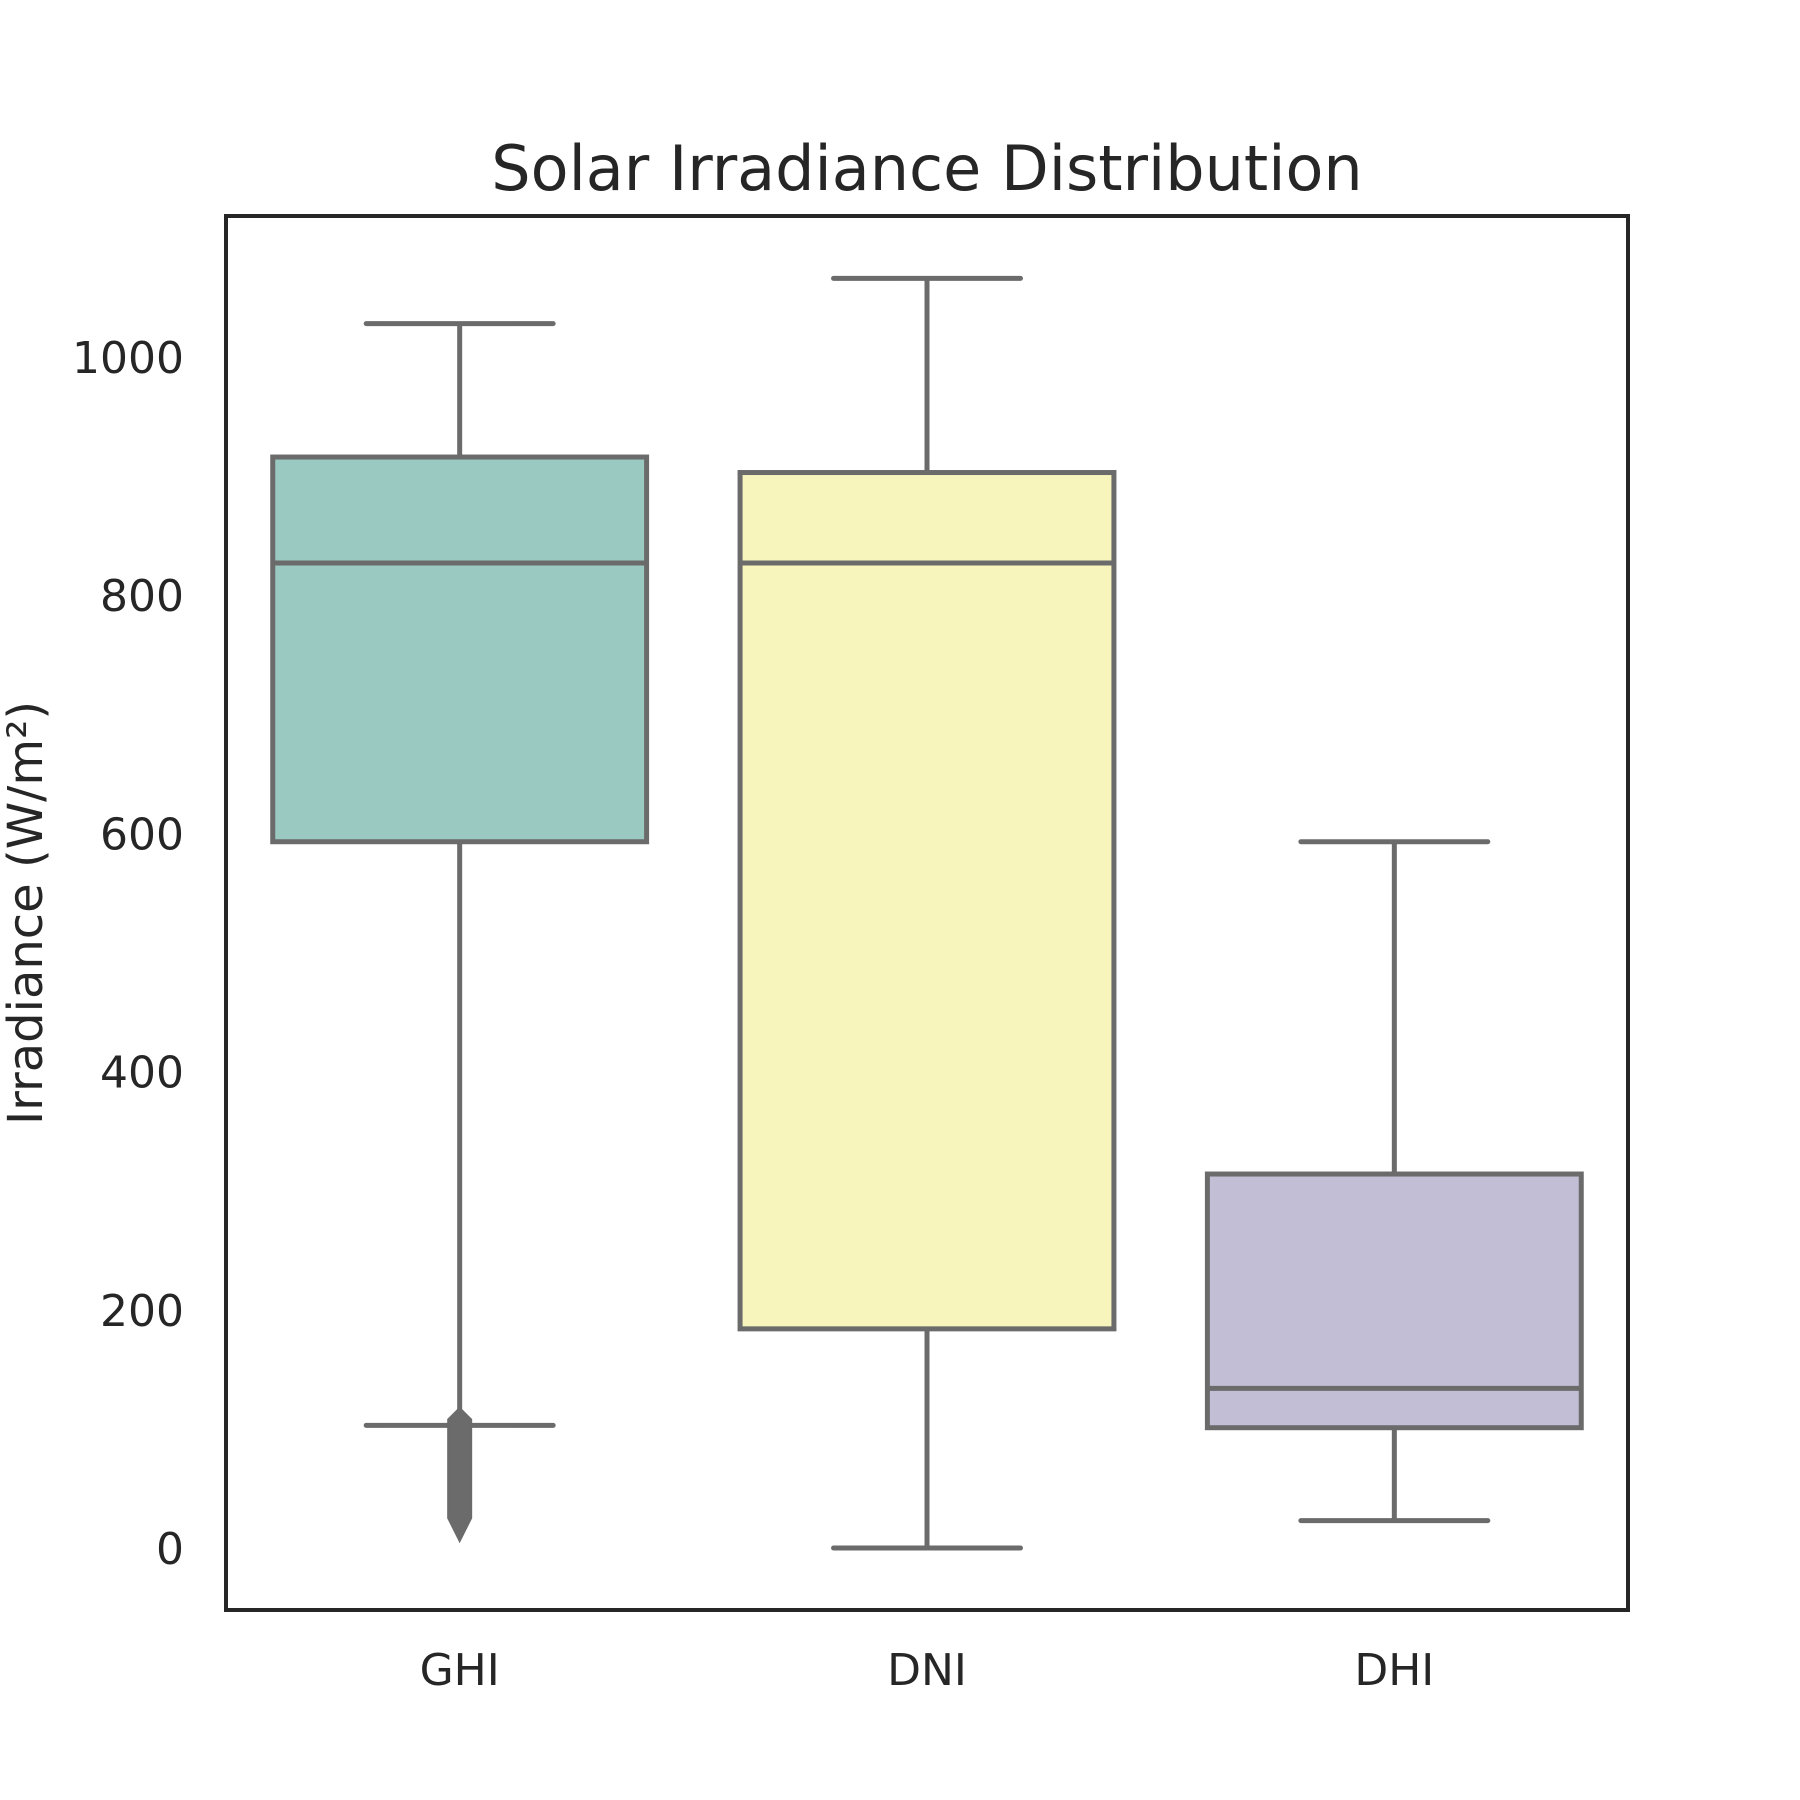 This screenshot has height=1800, width=1800. What do you see at coordinates (142, 596) in the screenshot?
I see `y-tick-label-800: 800` at bounding box center [142, 596].